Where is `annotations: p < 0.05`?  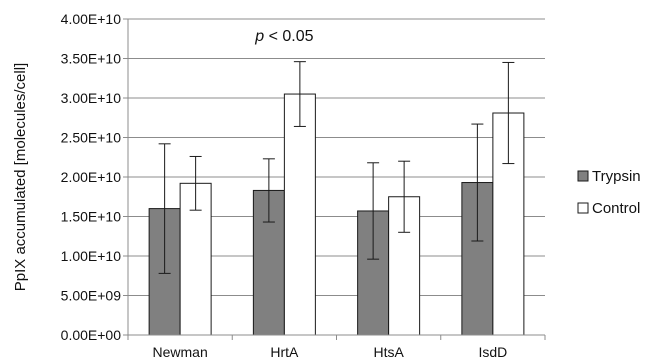
annotations: p < 0.05 is located at coordinates (283, 36).